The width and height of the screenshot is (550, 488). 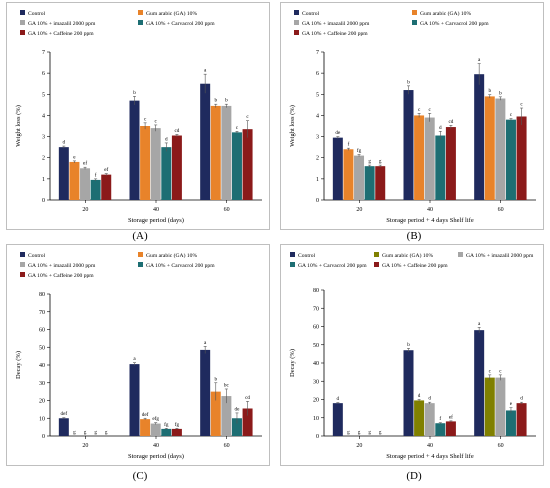 What do you see at coordinates (414, 476) in the screenshot?
I see `panel-label-d: (D)` at bounding box center [414, 476].